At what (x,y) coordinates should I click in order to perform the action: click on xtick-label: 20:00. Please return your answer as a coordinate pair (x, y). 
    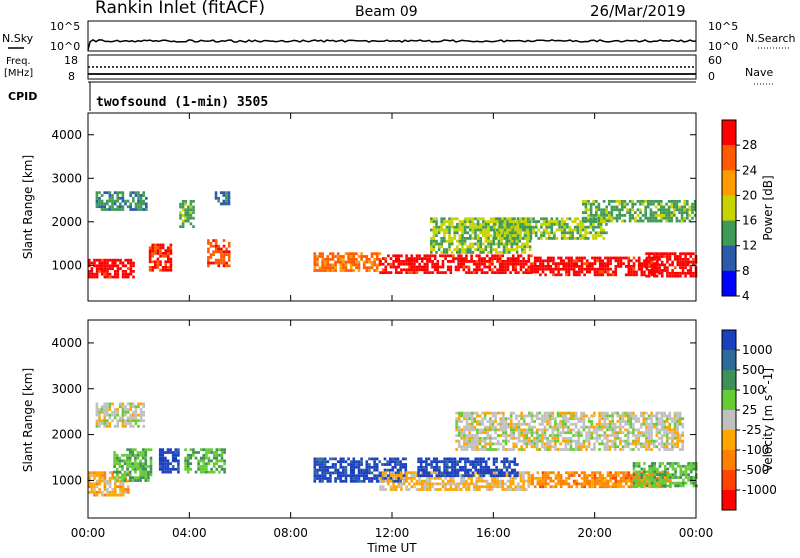
    Looking at the image, I should click on (594, 533).